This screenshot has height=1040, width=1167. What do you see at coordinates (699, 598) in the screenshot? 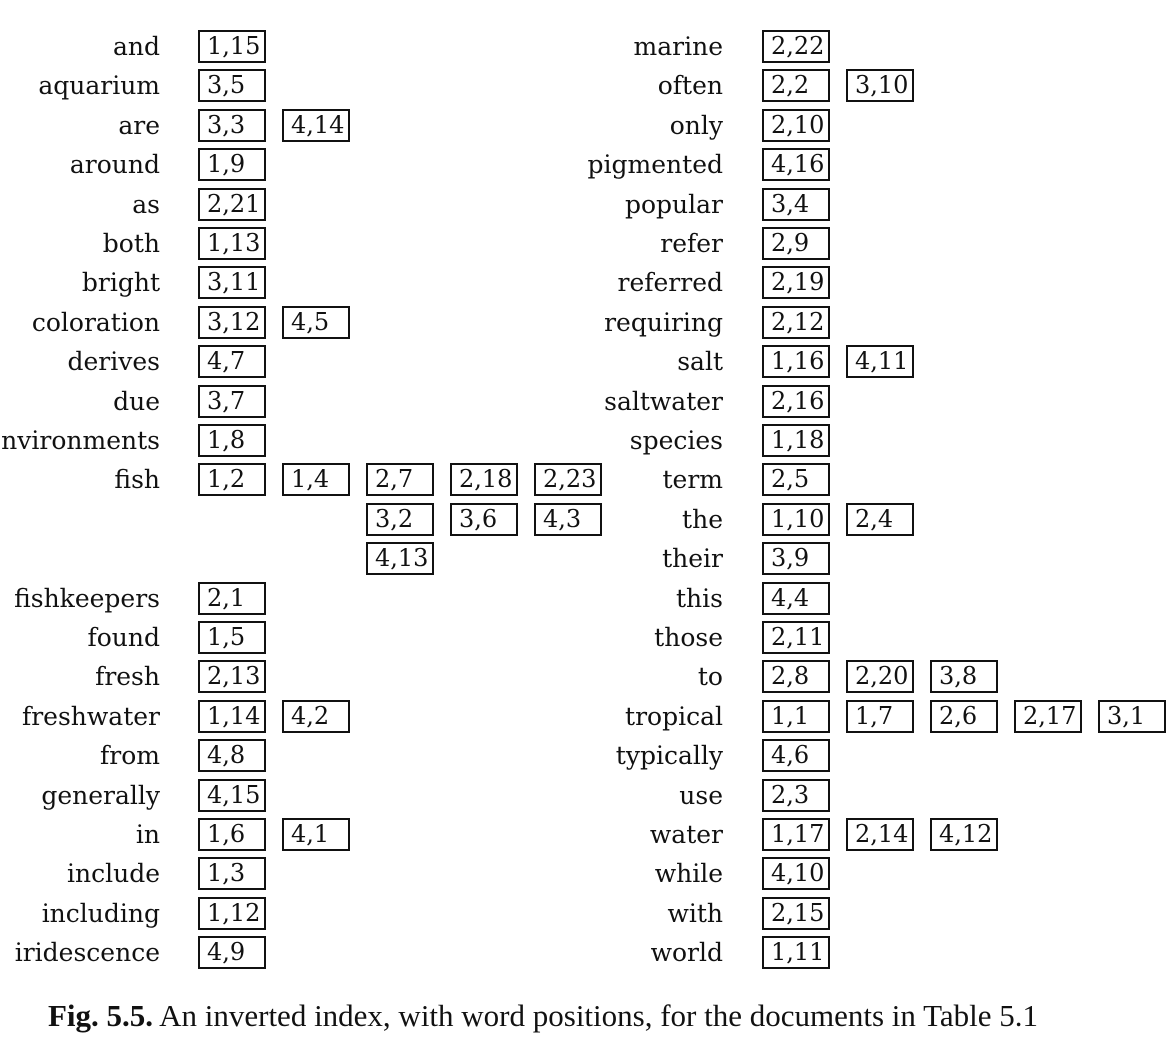
I see `index-term: this` at bounding box center [699, 598].